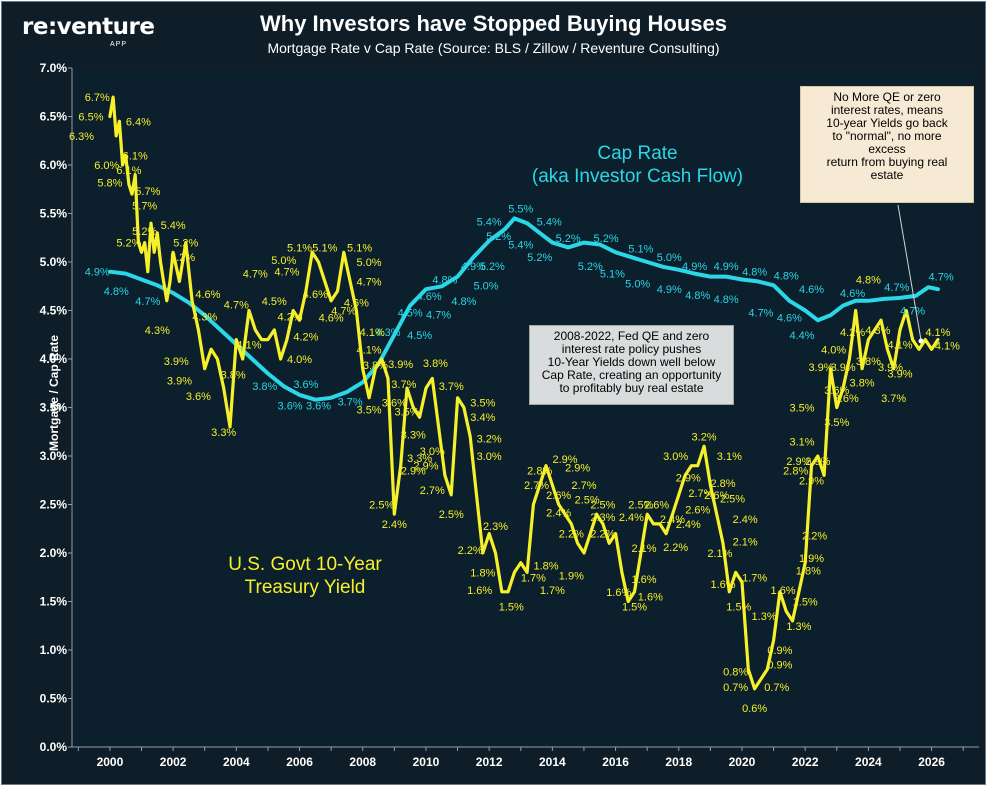 This screenshot has width=987, height=786. What do you see at coordinates (369, 350) in the screenshot?
I see `treasury-point-label: 4.1%` at bounding box center [369, 350].